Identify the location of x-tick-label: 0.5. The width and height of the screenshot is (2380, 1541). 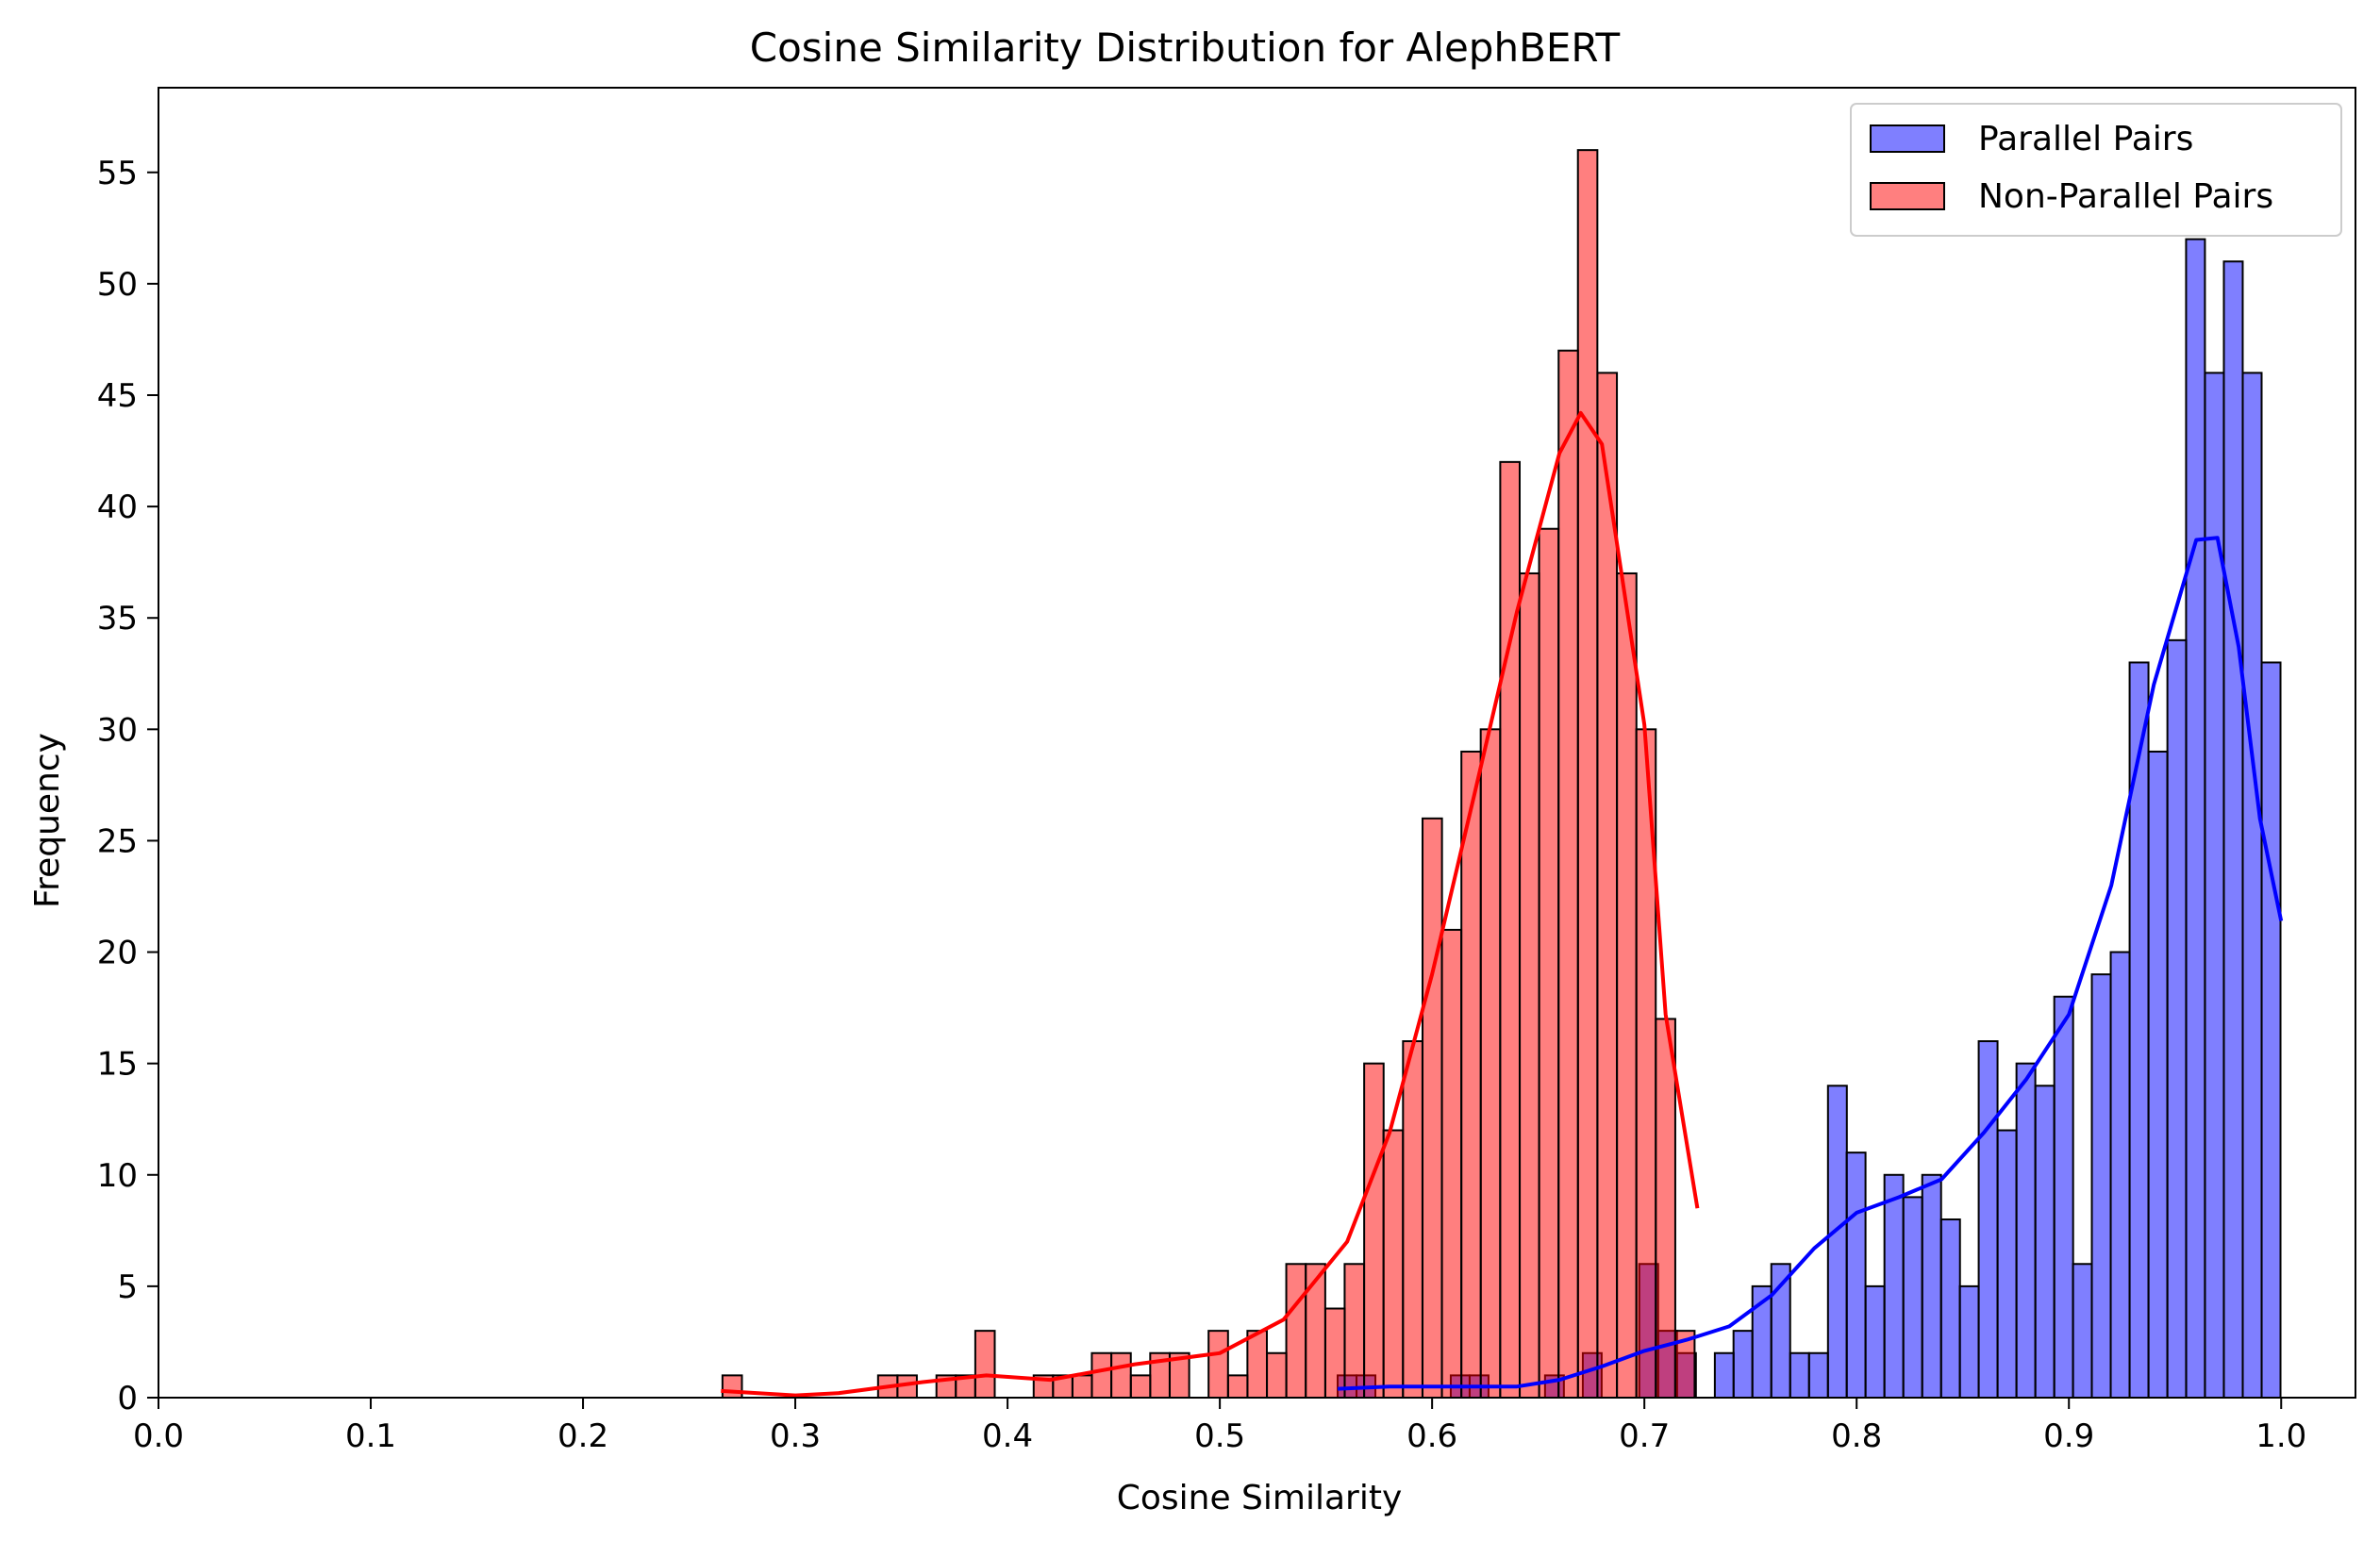
(1219, 1436).